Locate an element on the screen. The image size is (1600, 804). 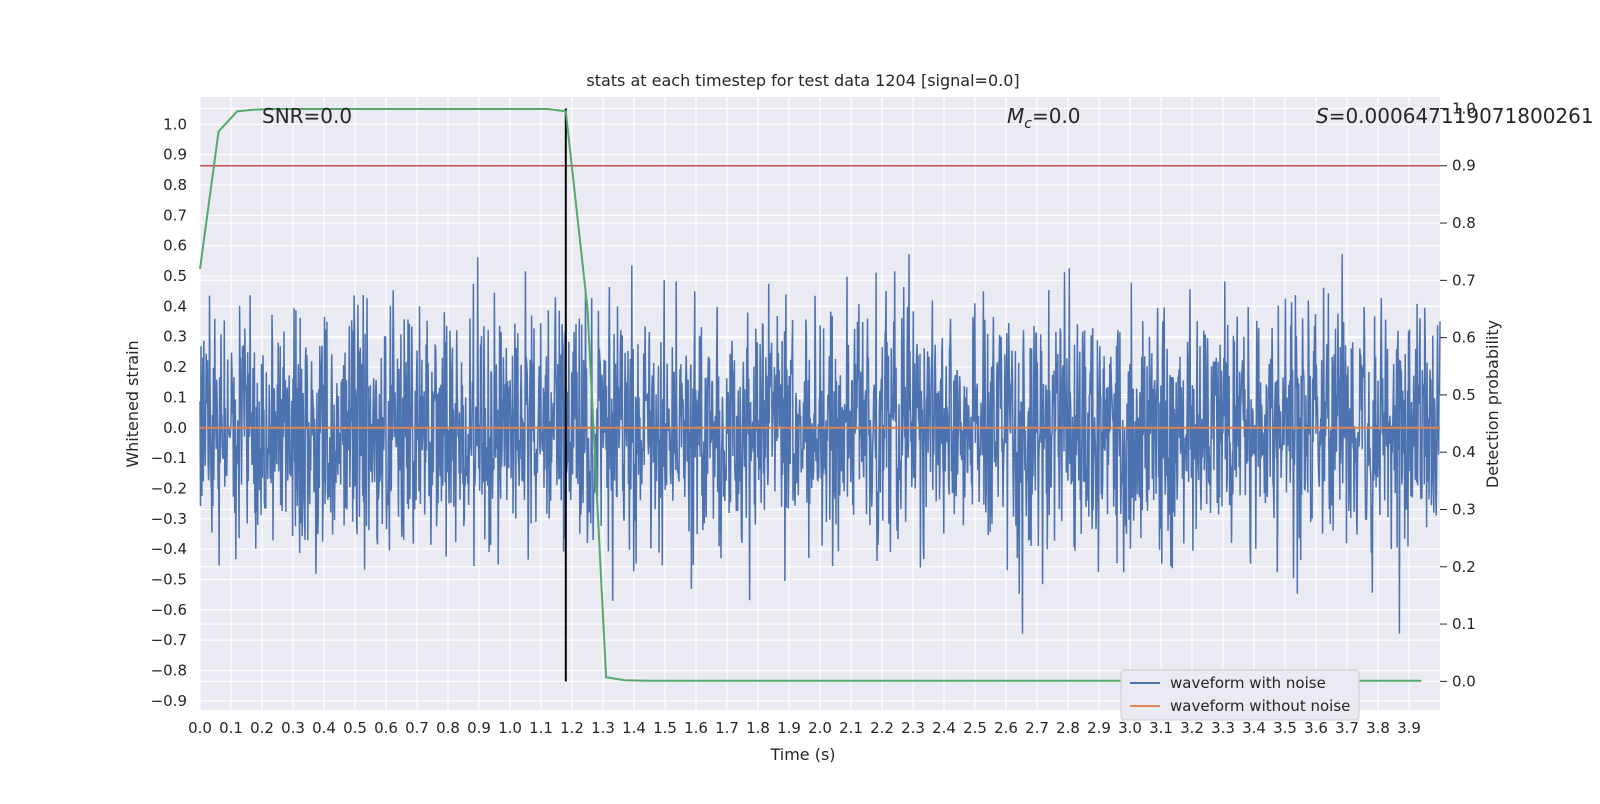
y-tick-label: −0.2 is located at coordinates (169, 488).